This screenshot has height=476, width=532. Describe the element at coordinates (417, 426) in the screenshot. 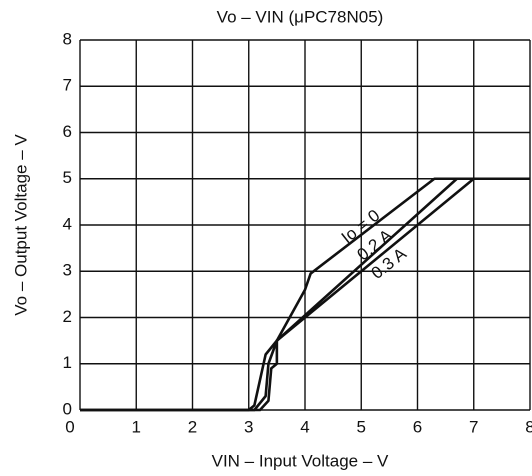

I see `x-tick-label: 6` at that location.